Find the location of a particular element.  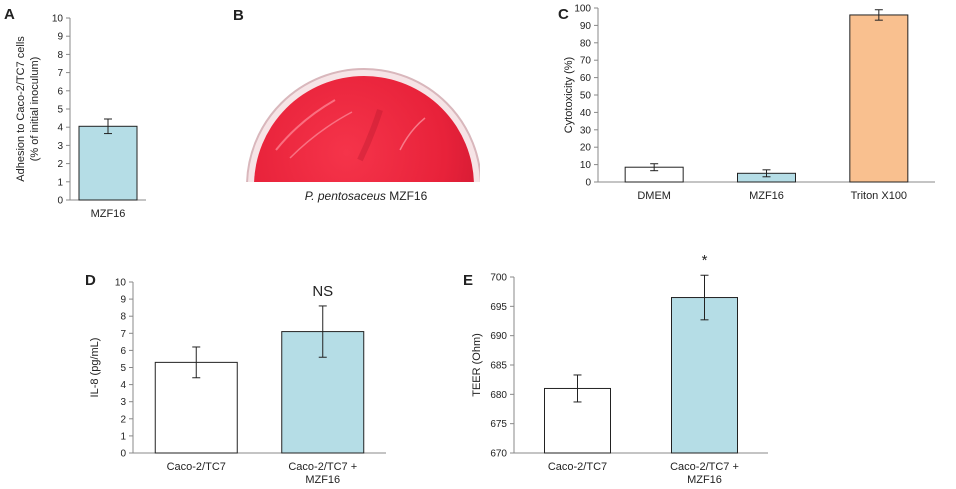

panel-label-b: B is located at coordinates (238, 15).